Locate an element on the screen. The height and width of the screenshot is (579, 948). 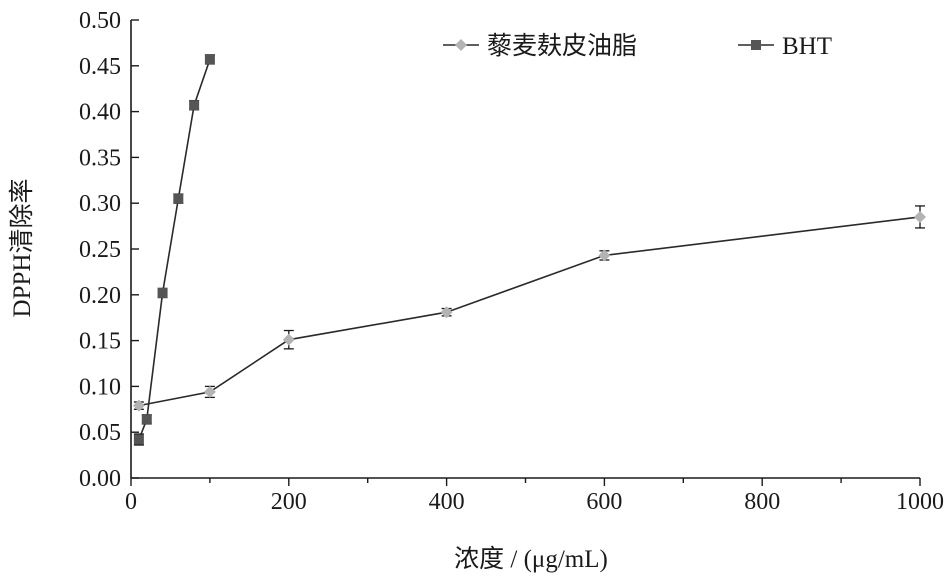
y-tick-label: 0.50 is located at coordinates (100, 21).